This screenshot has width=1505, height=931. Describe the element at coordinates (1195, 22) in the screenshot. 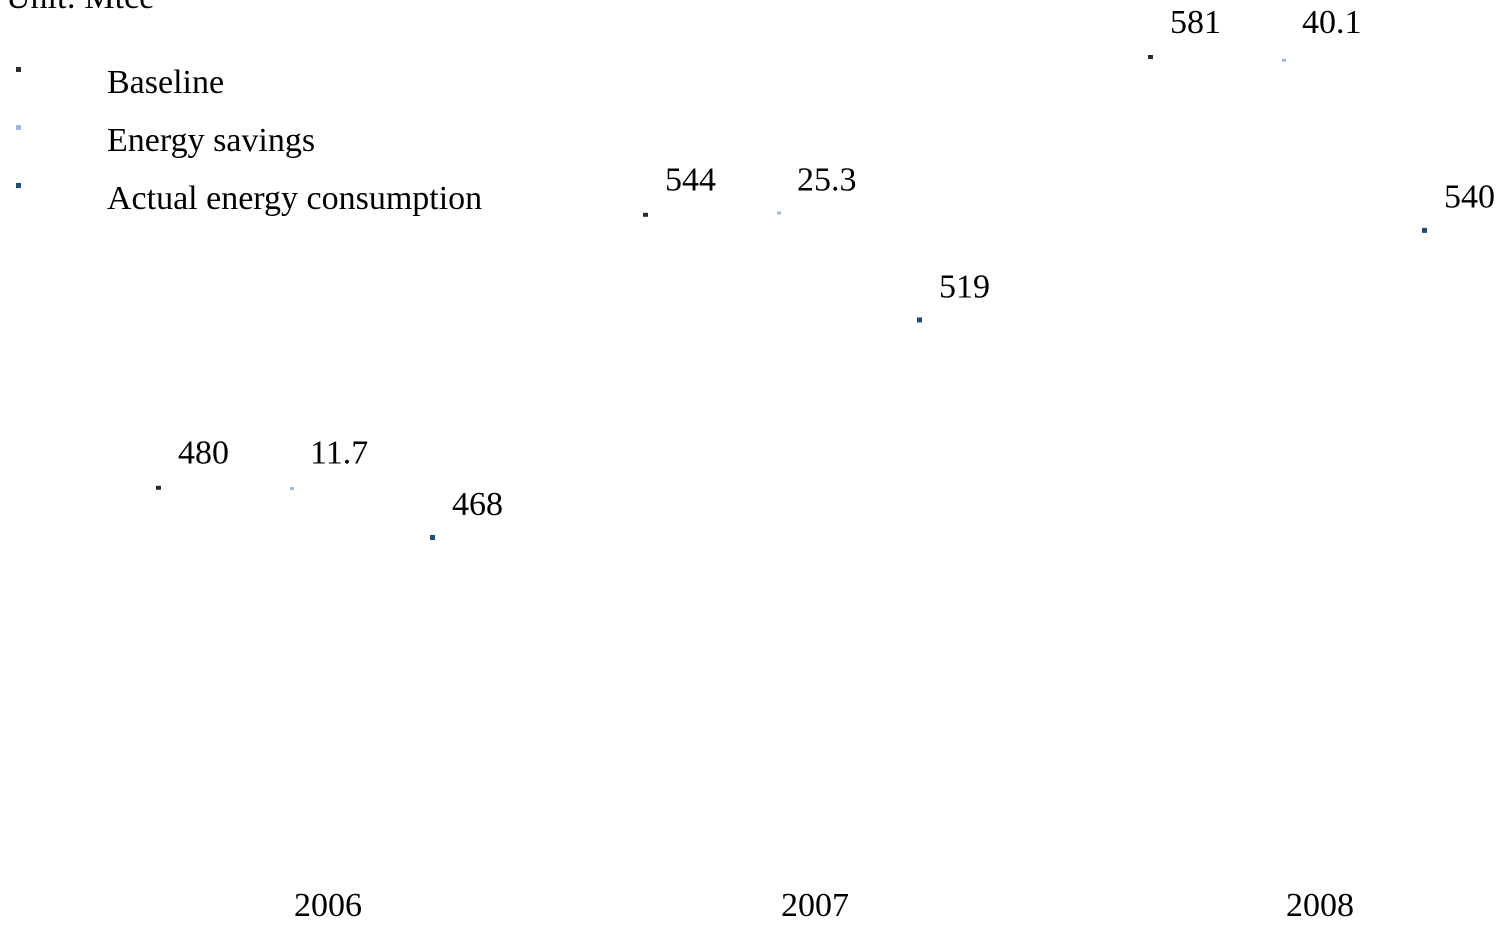

I see `data-label: 581` at that location.